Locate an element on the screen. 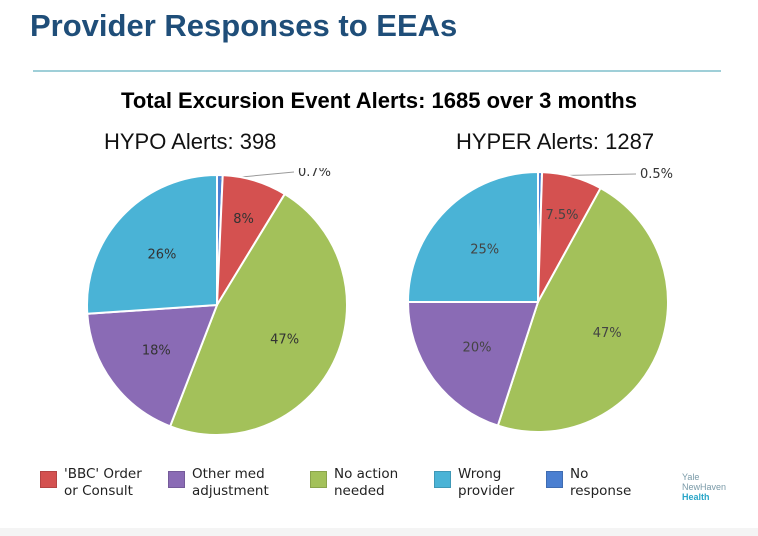  legend-label: Wrong provider is located at coordinates (486, 482).